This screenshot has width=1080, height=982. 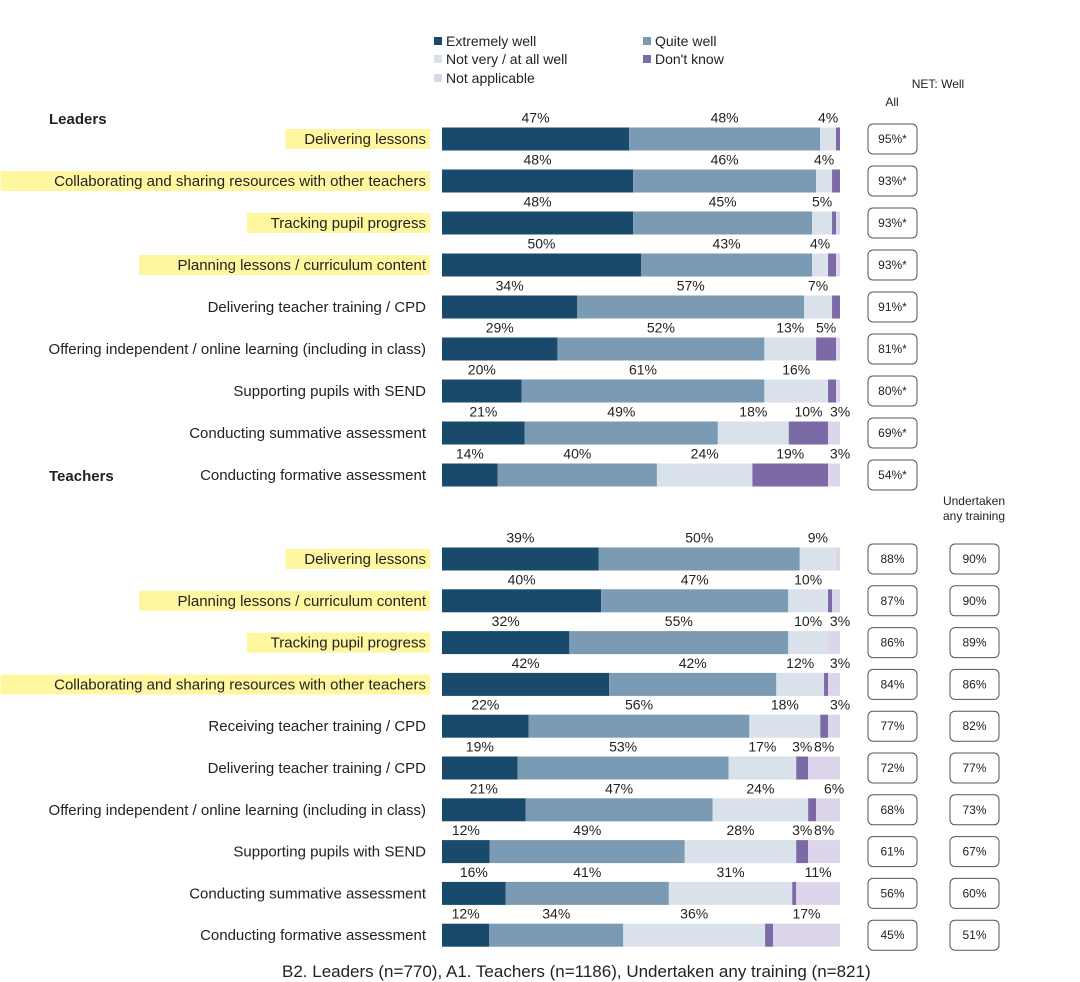 I want to click on data-label: 18%, so click(x=785, y=705).